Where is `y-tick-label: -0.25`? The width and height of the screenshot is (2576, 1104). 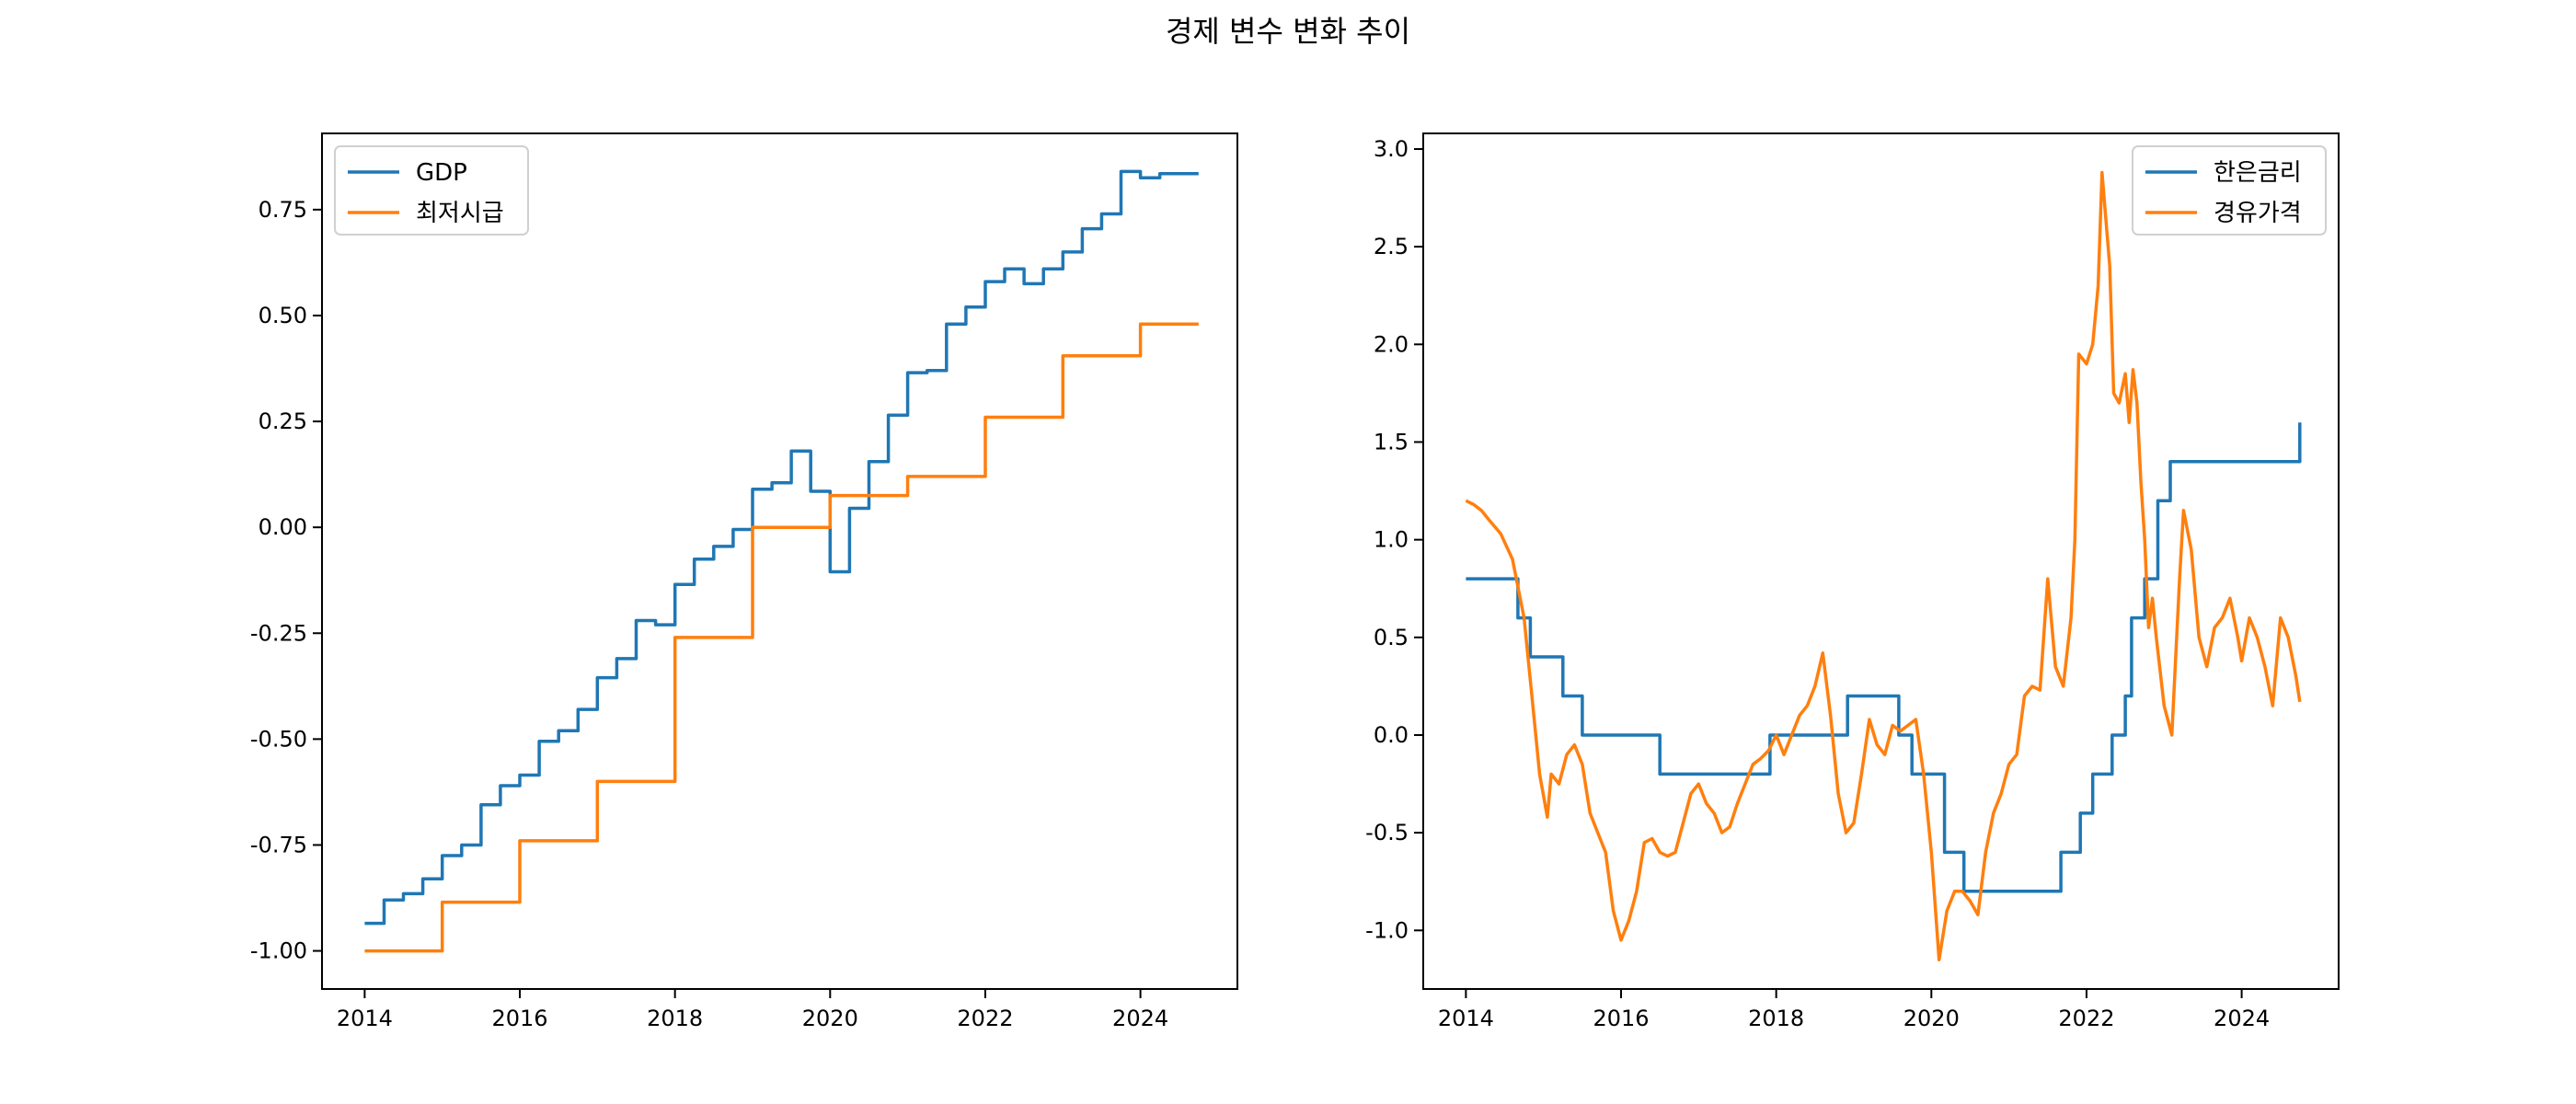 y-tick-label: -0.25 is located at coordinates (278, 633).